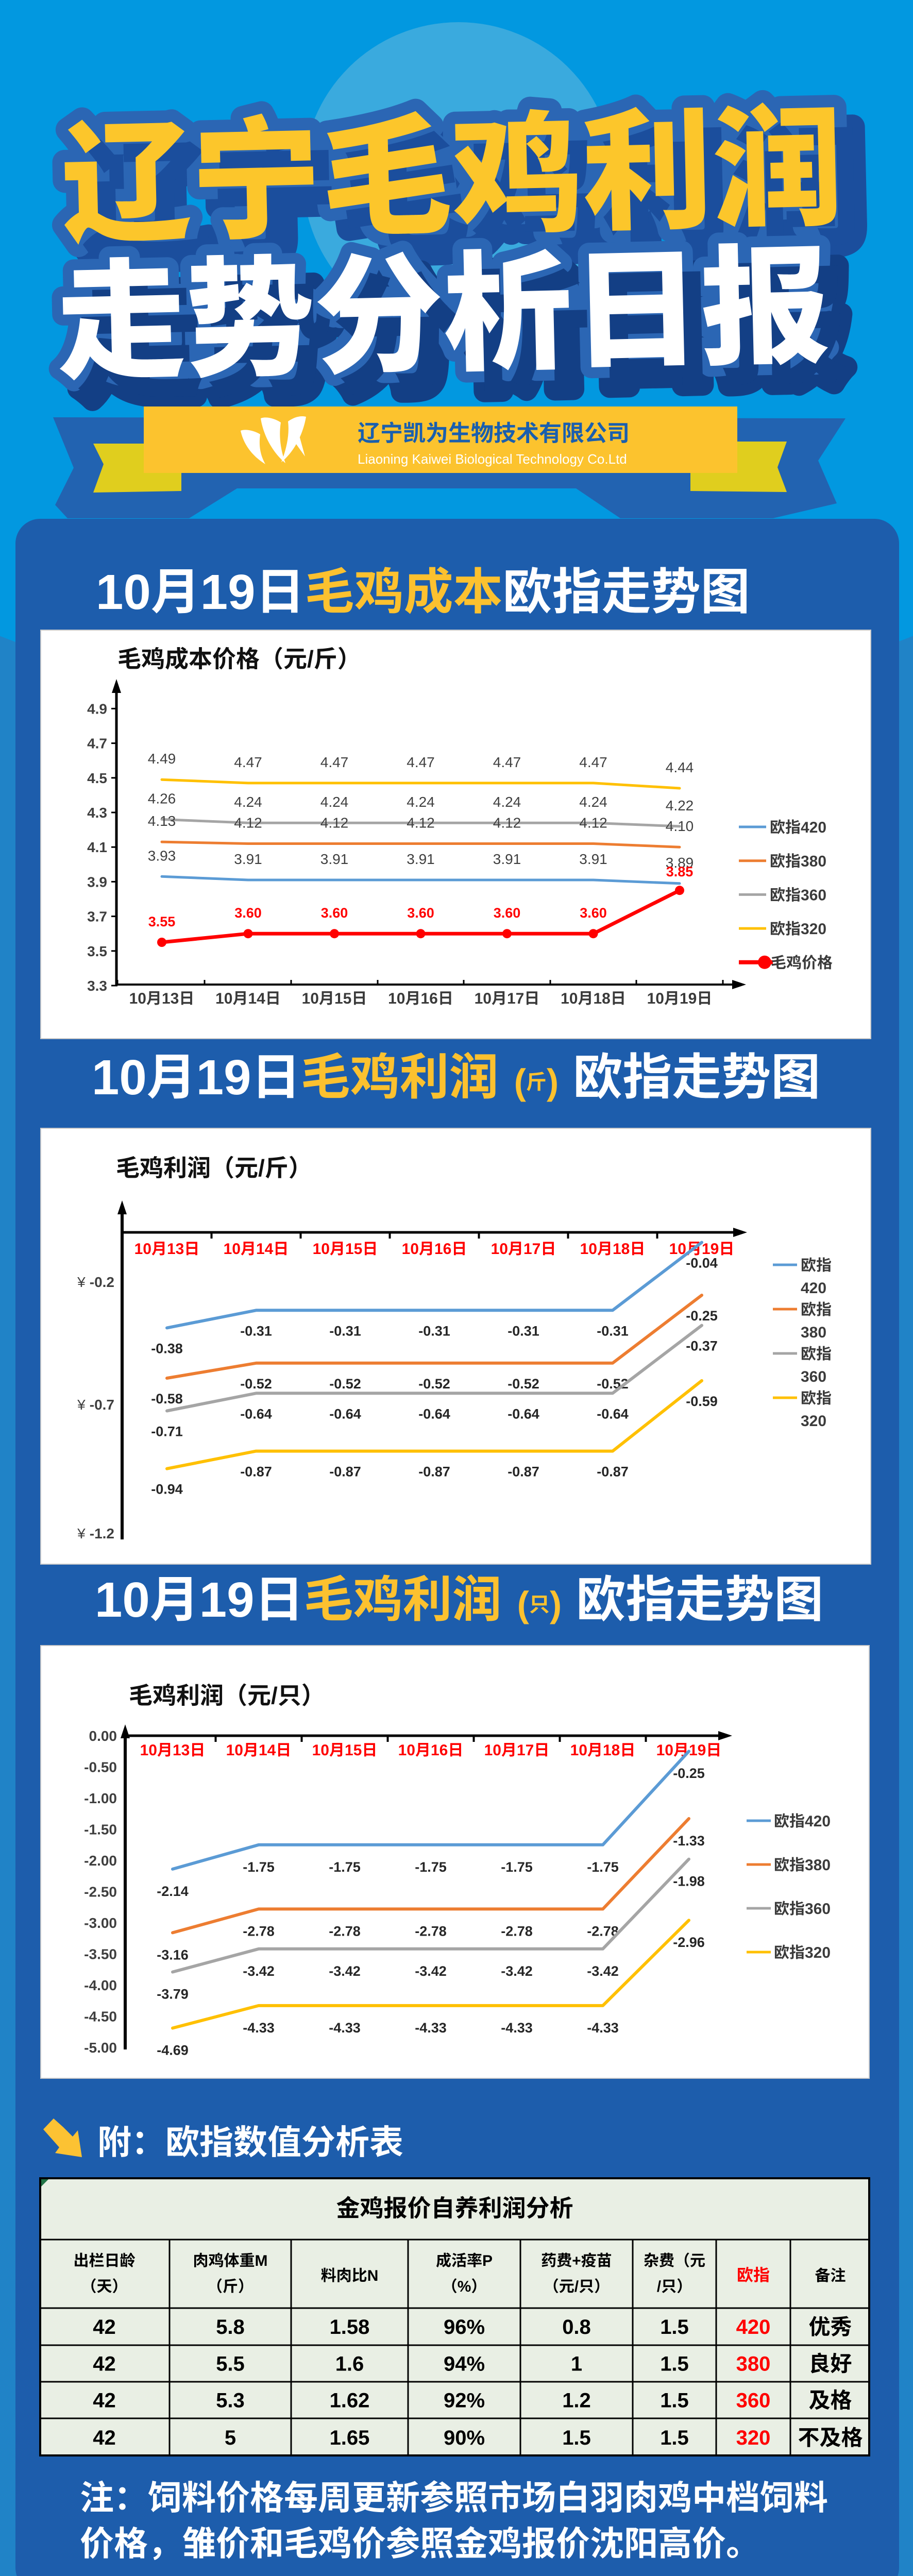  I want to click on svg-text: -5.00, so click(100, 2048).